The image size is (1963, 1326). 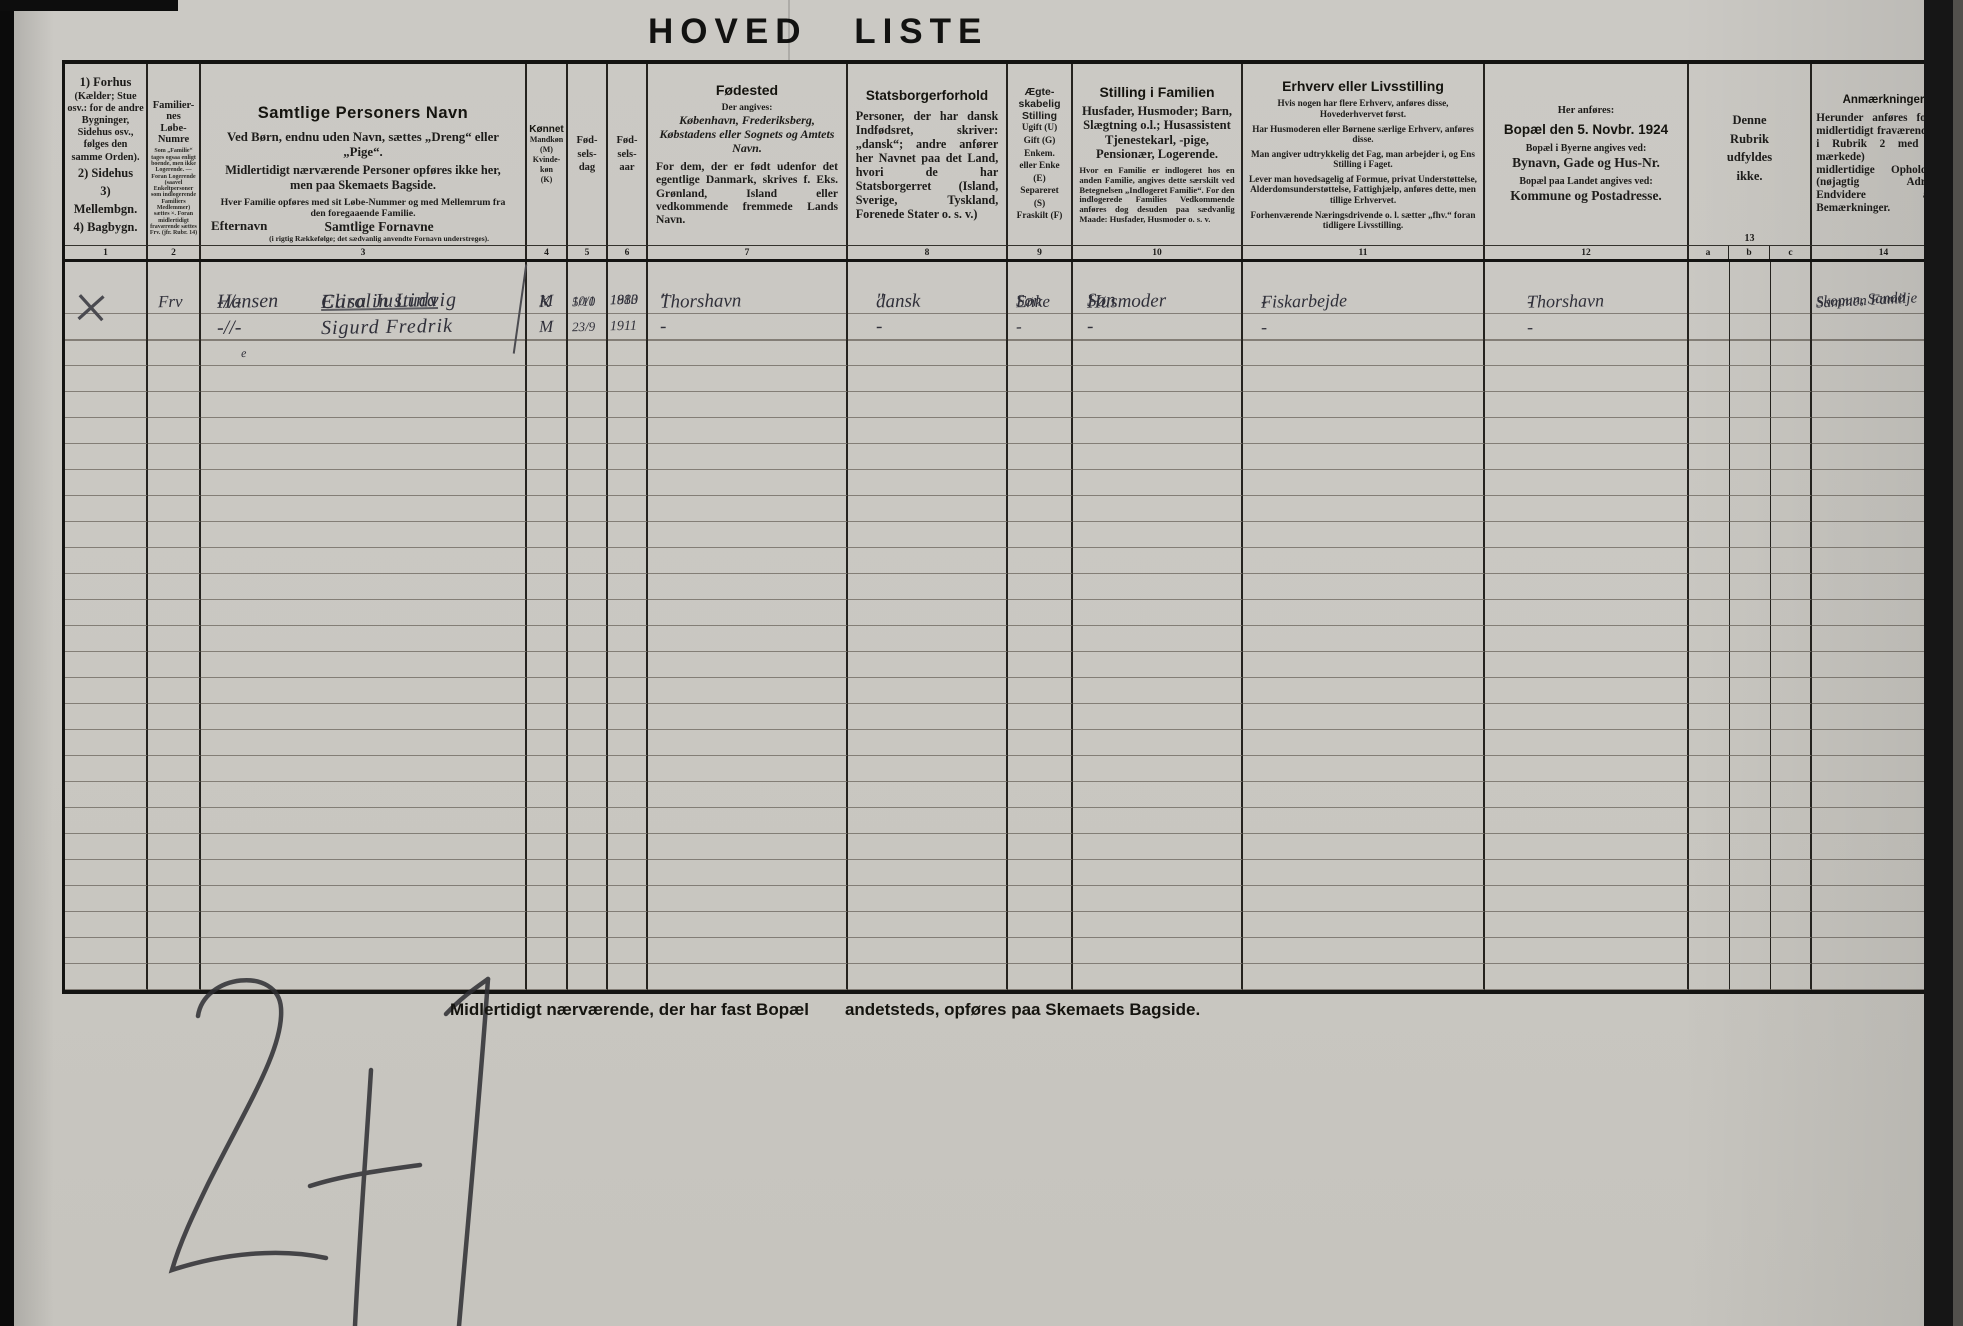 I want to click on column-number: 9, so click(x=1040, y=252).